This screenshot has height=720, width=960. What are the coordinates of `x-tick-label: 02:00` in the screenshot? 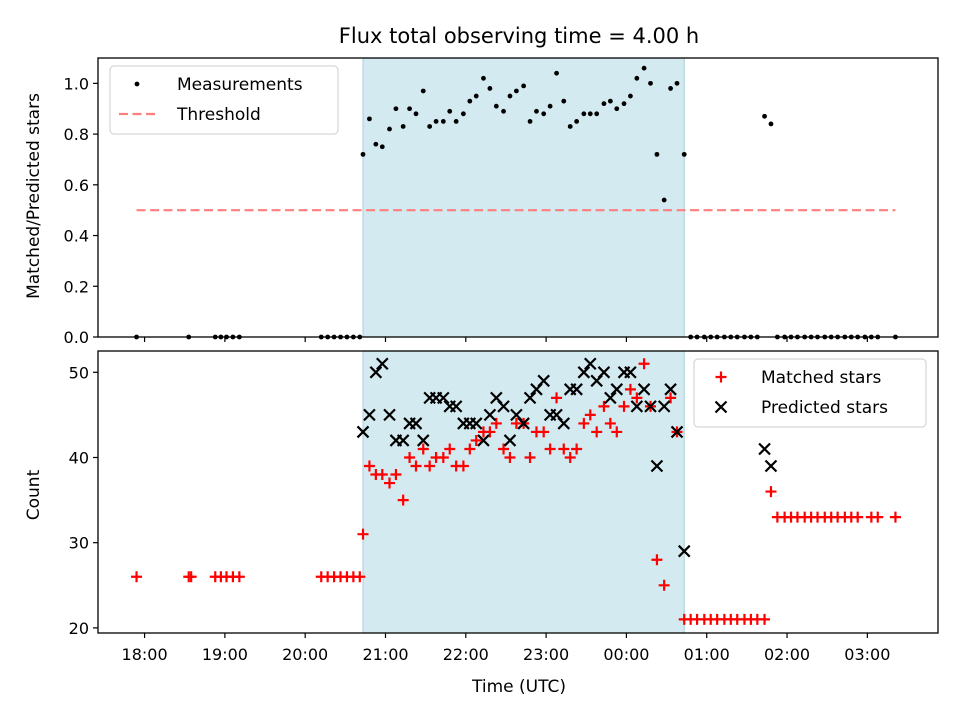 It's located at (787, 654).